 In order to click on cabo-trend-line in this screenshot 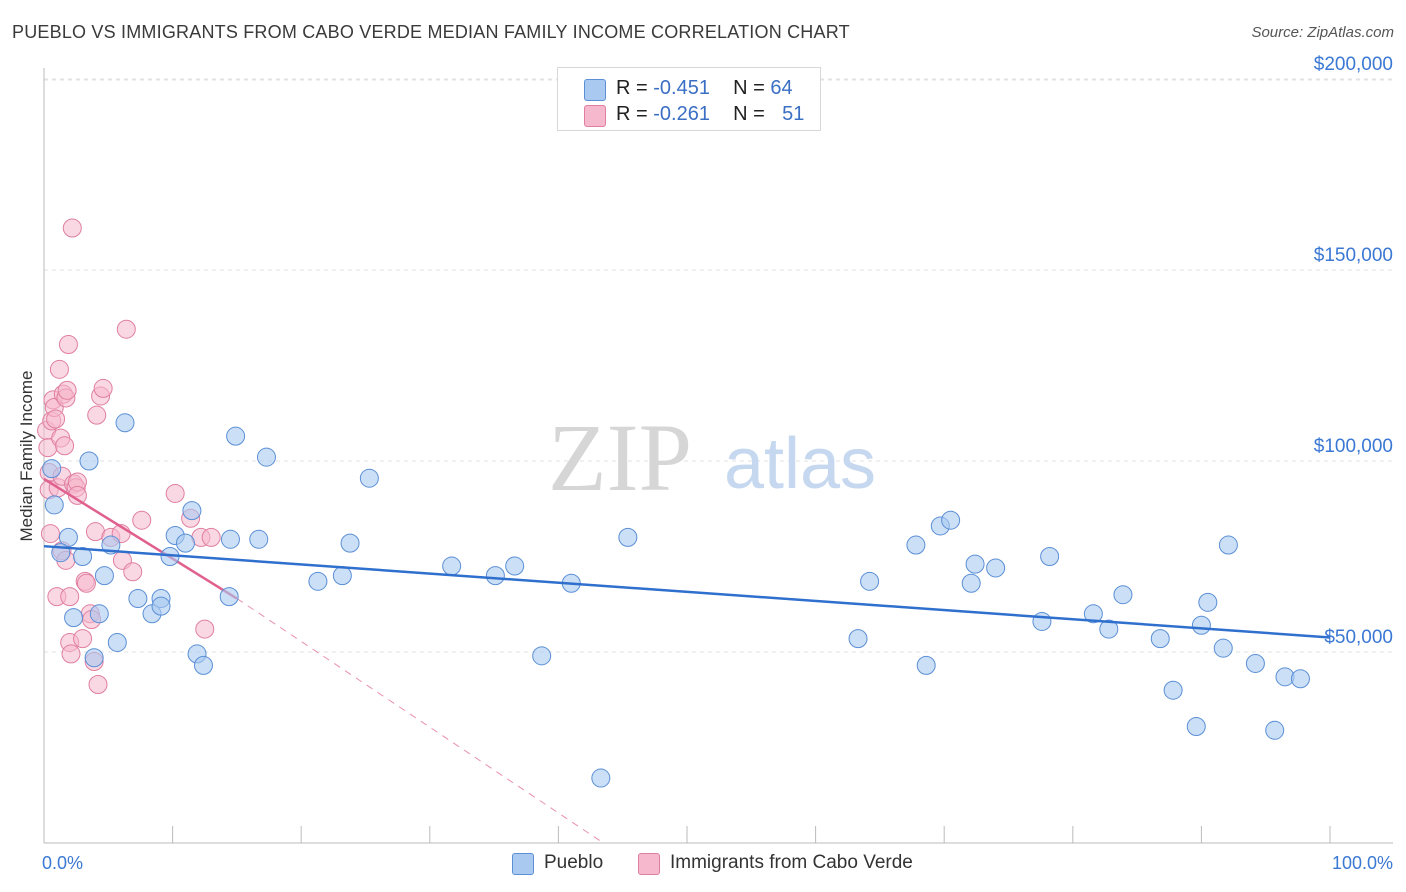, I will do `click(140, 538)`.